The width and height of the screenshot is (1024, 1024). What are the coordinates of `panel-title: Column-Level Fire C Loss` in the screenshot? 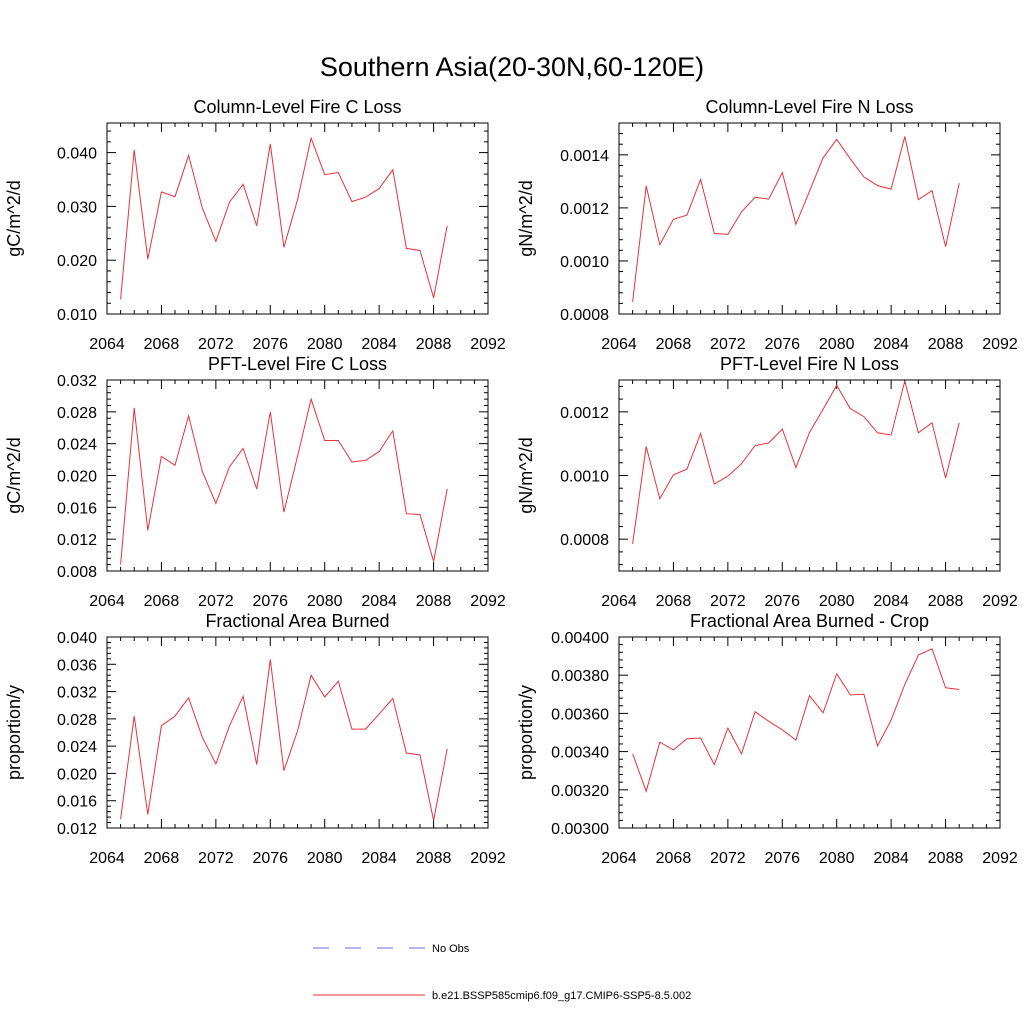 It's located at (297, 107).